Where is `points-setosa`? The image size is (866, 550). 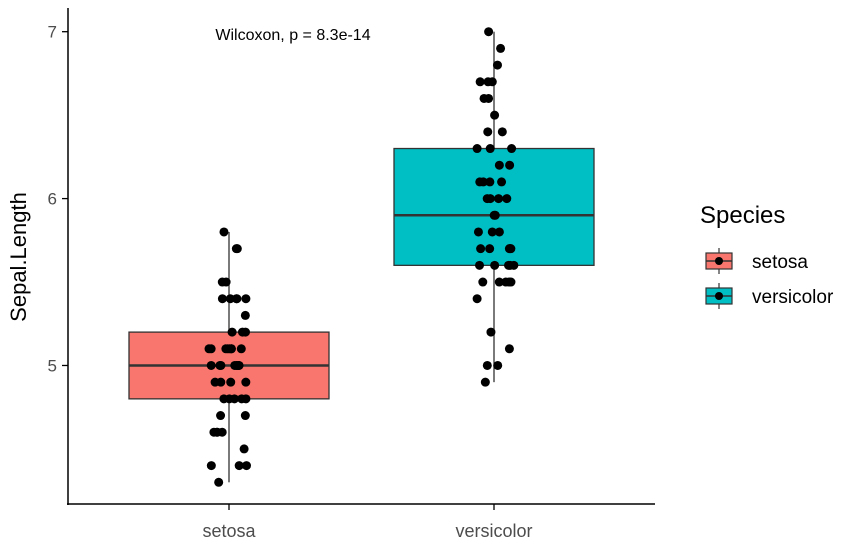
points-setosa is located at coordinates (227, 357).